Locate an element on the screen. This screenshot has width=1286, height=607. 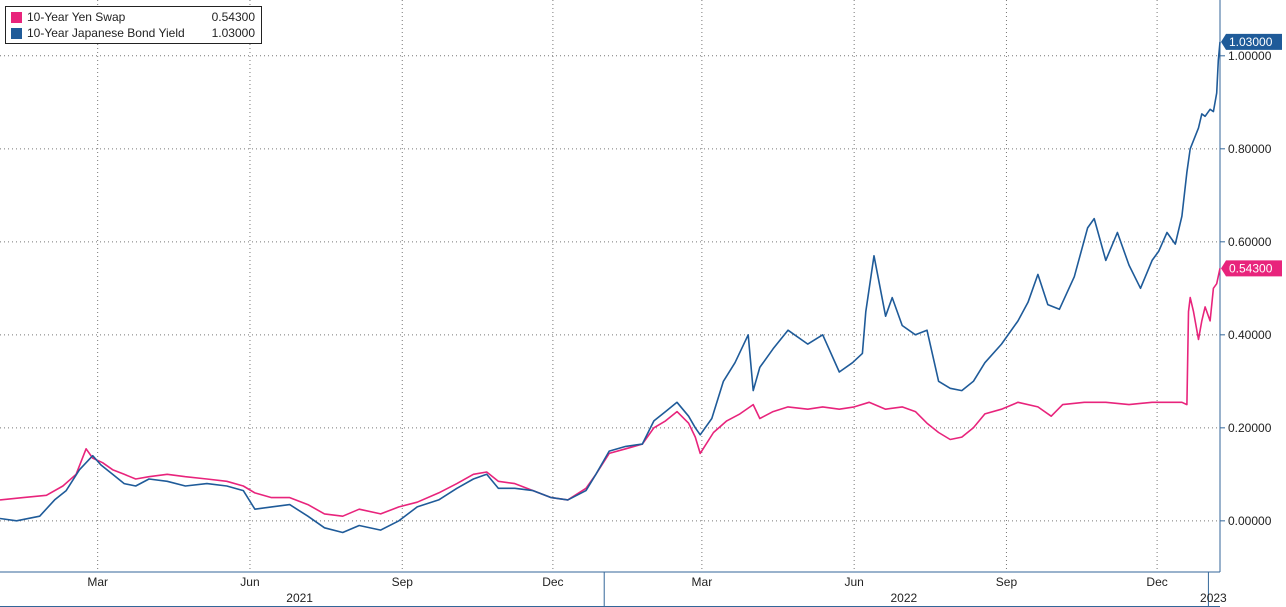
value-labels: 0.54300 1.03000 is located at coordinates (1251, 155).